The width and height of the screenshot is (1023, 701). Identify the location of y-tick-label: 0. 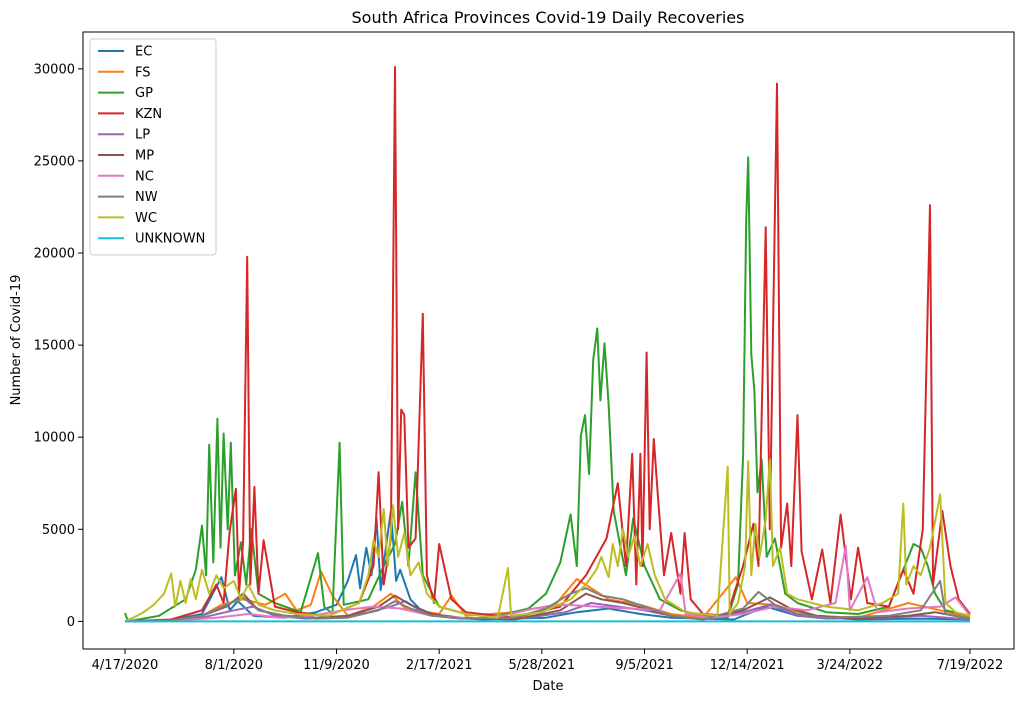
(71, 622).